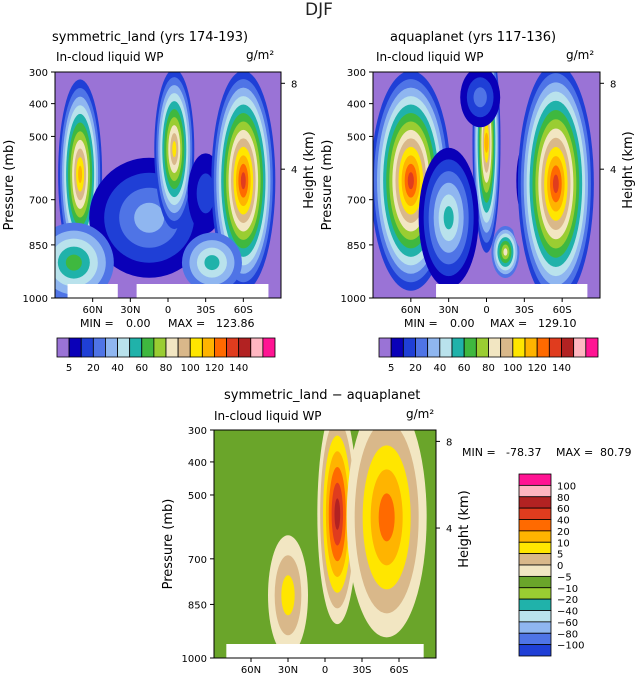  What do you see at coordinates (439, 368) in the screenshot?
I see `colorbar2-label: 40` at bounding box center [439, 368].